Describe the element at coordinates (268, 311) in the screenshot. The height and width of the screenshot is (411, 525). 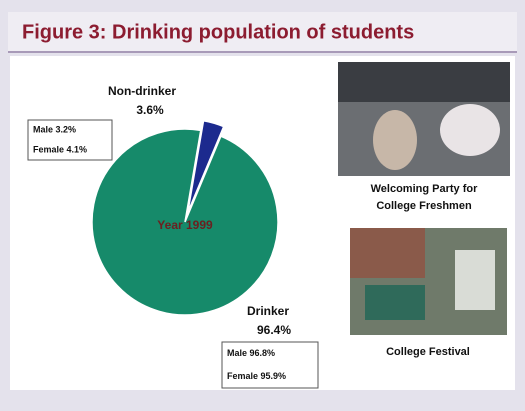
I see `category-label: Drinker` at that location.